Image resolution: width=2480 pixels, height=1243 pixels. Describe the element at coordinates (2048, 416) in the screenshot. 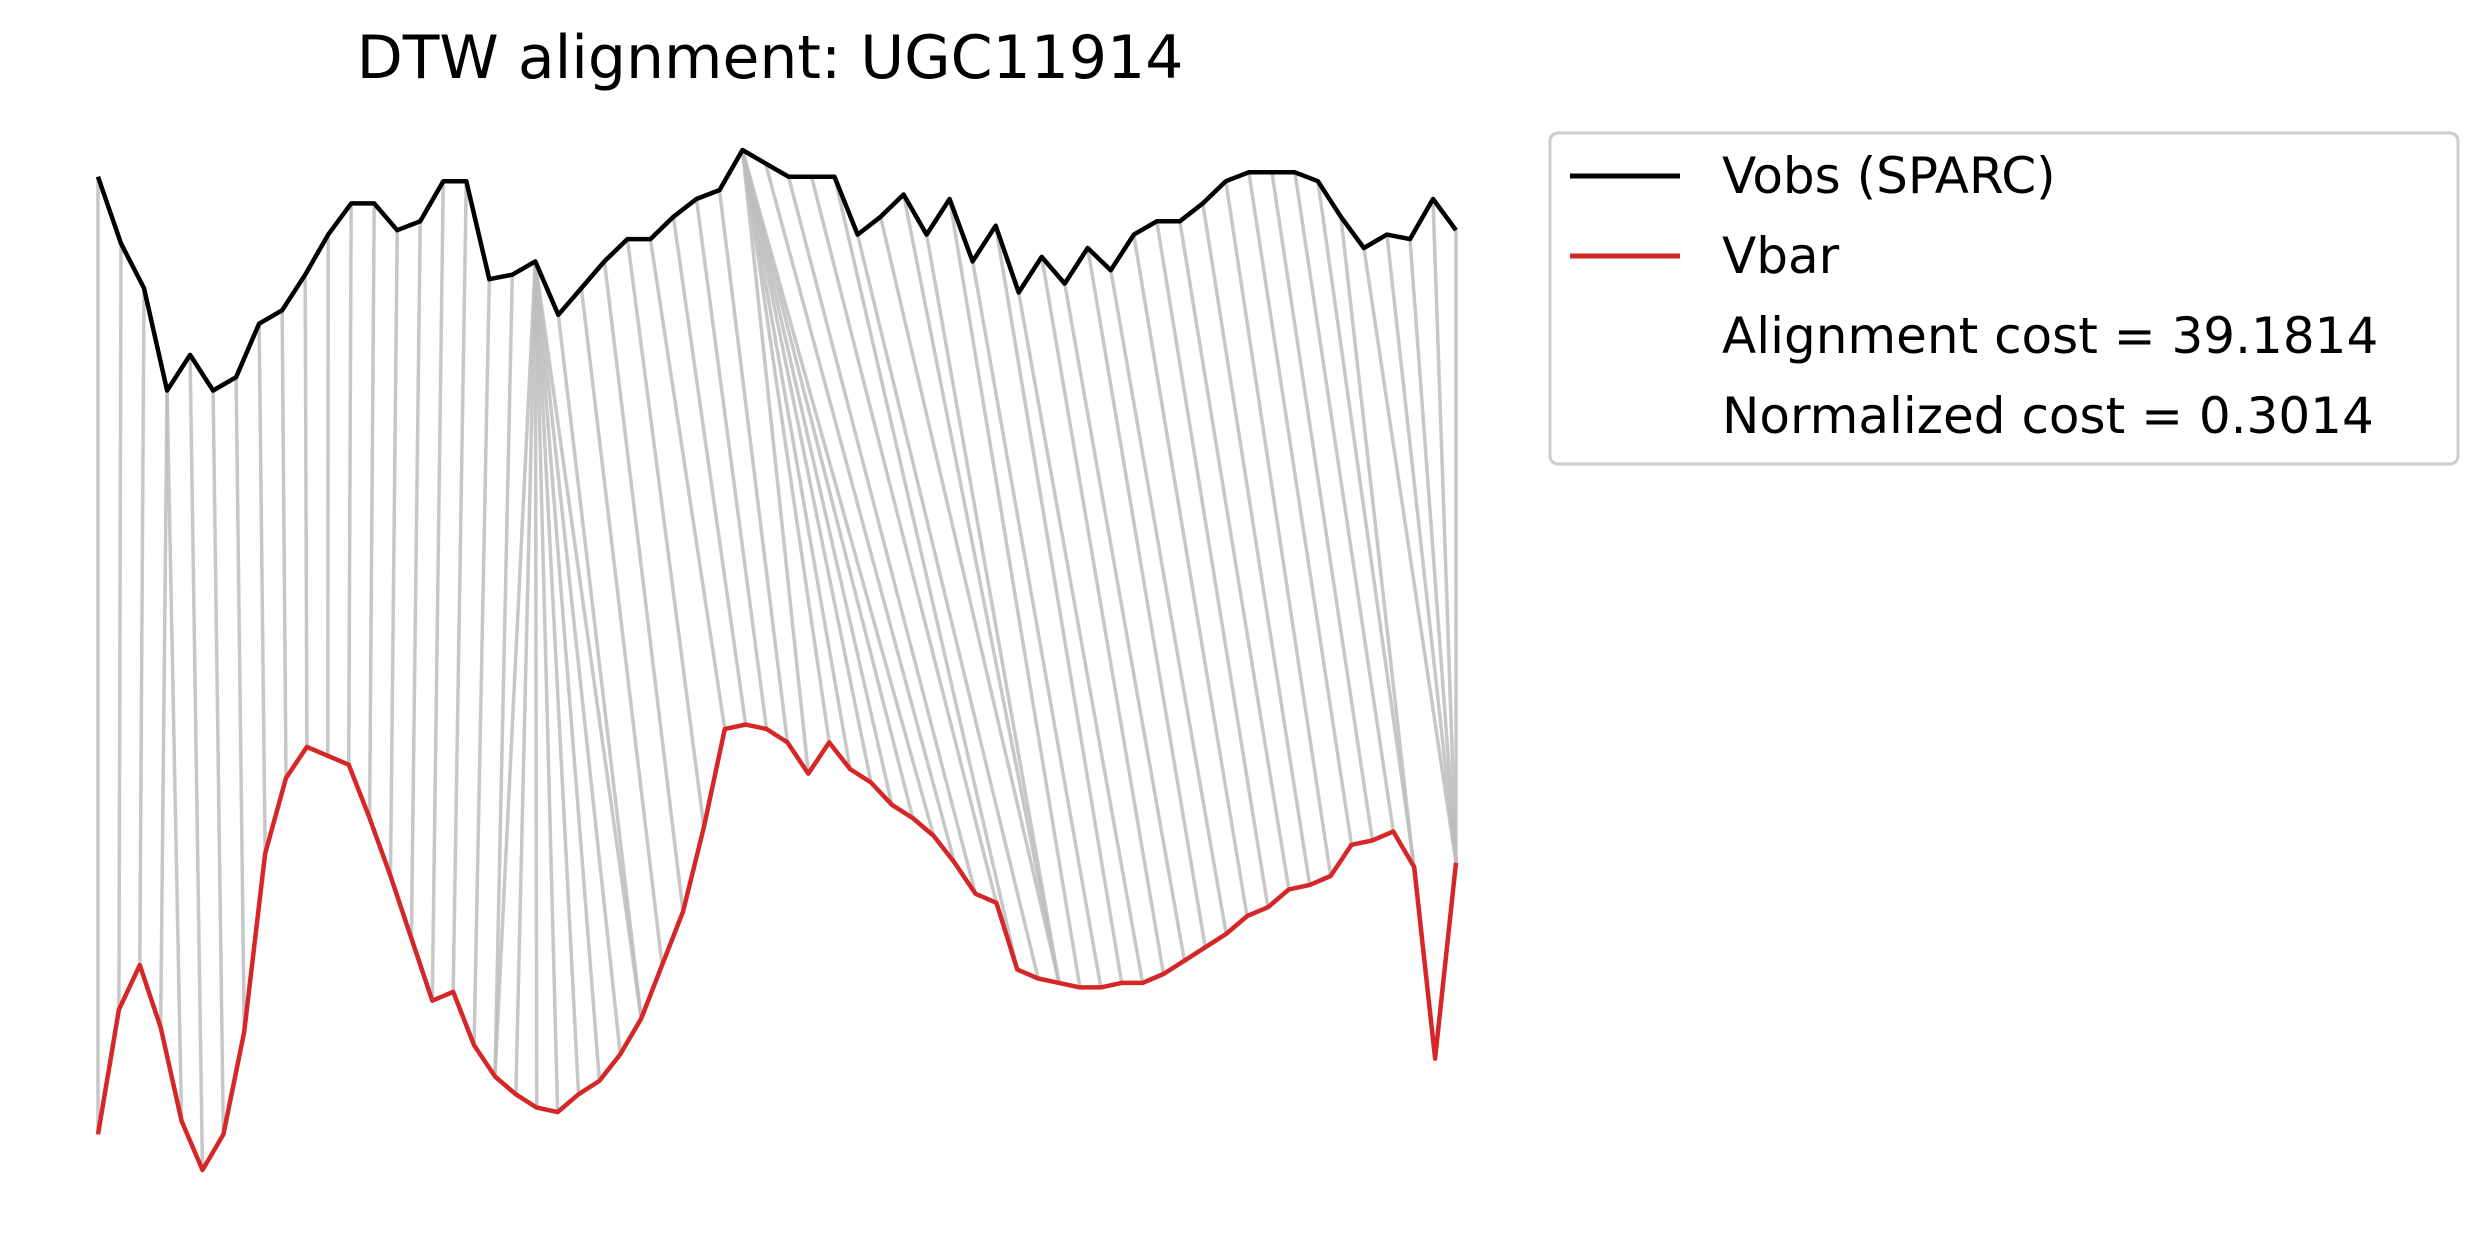

I see `legend-normalized-cost: Normalized cost = 0.3014` at that location.